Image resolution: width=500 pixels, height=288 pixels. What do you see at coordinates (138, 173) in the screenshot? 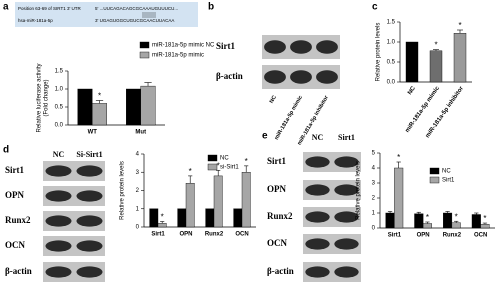
I see `y-tick-label: 3` at bounding box center [138, 173].